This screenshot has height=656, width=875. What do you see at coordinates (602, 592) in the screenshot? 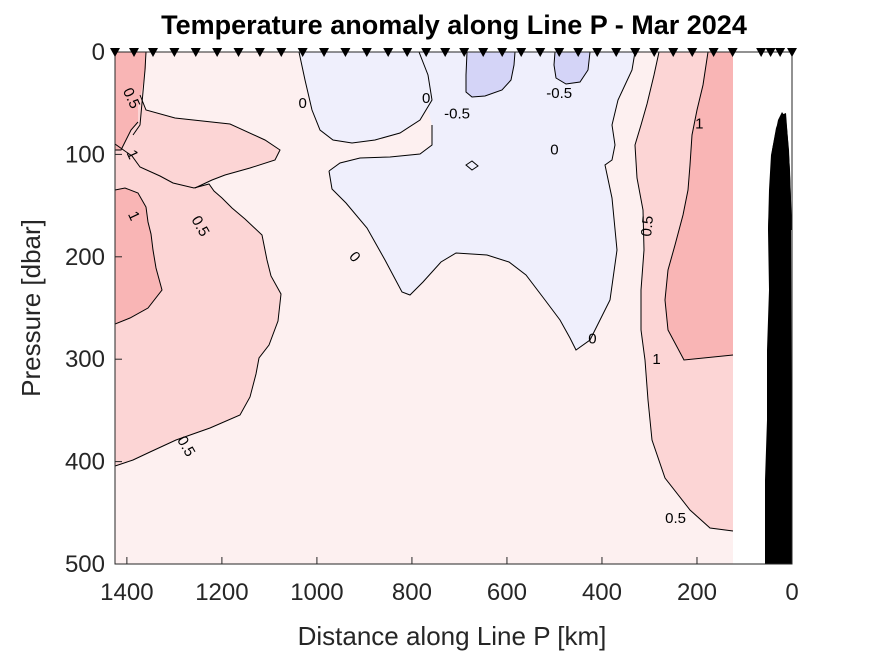
I see `x-tick-label: 400` at bounding box center [602, 592].